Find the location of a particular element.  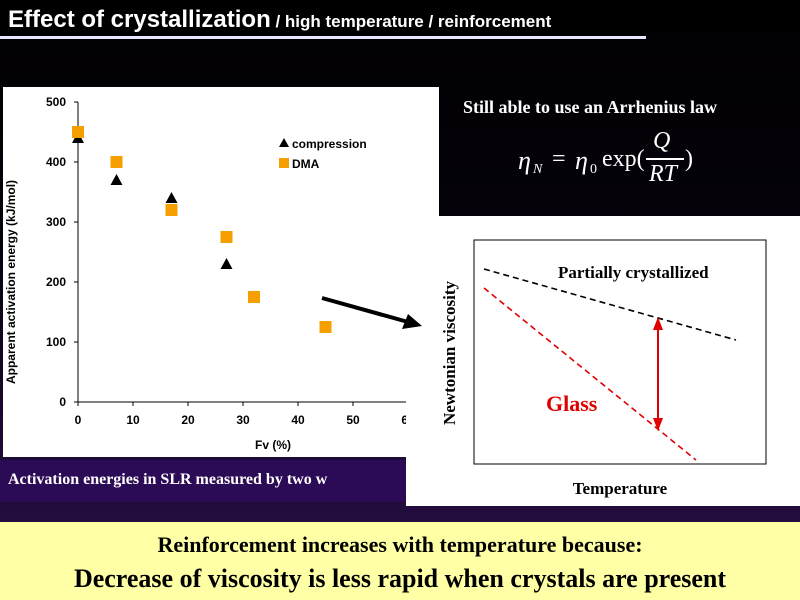

x-axis-label-temperature: Temperature is located at coordinates (620, 488).